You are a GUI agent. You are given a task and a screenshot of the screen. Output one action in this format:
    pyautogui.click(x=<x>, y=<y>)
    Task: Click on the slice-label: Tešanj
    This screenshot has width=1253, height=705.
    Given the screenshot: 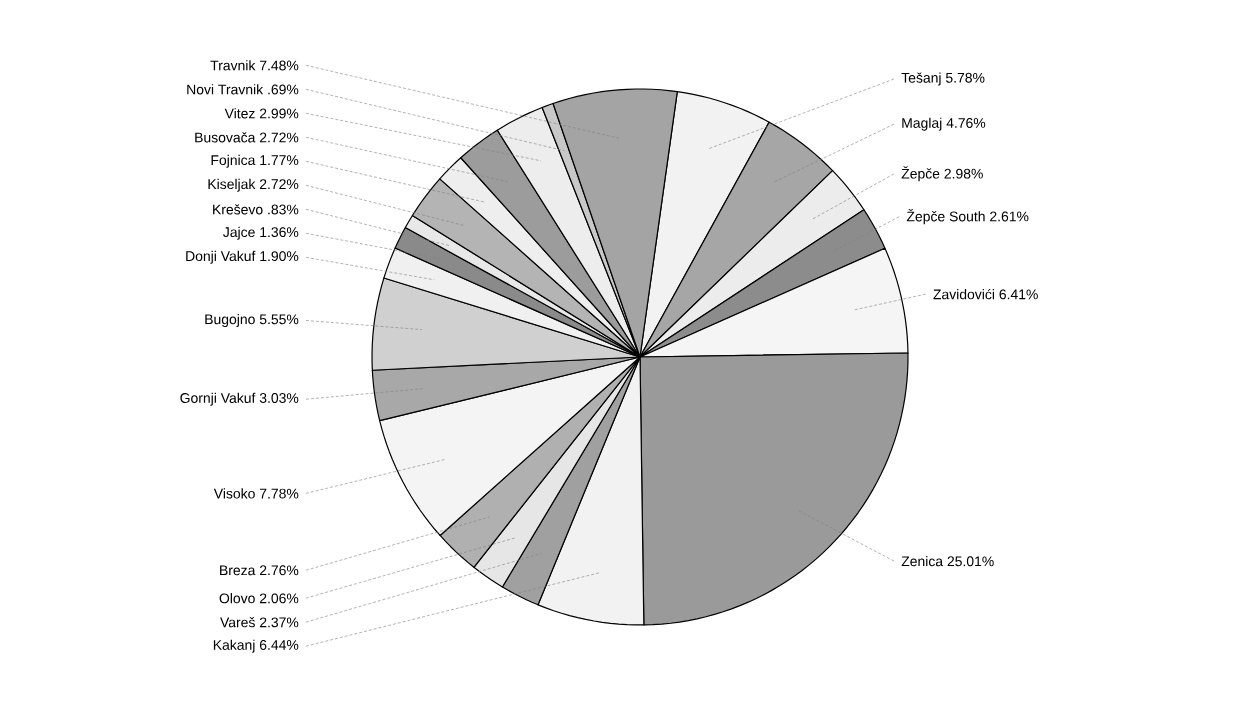 What is the action you would take?
    pyautogui.click(x=921, y=79)
    